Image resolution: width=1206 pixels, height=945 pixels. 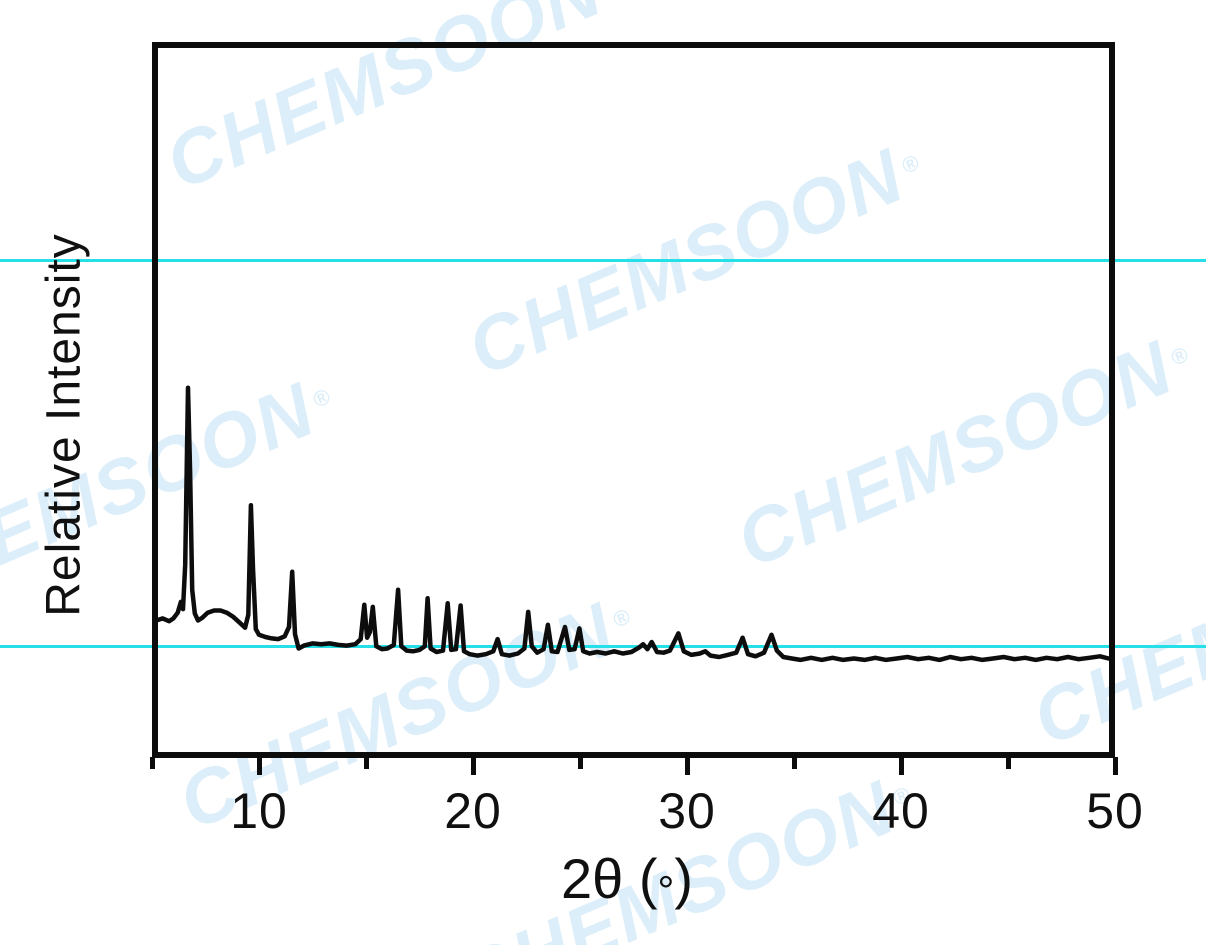 I want to click on x-tick-label: 50, so click(x=1115, y=811).